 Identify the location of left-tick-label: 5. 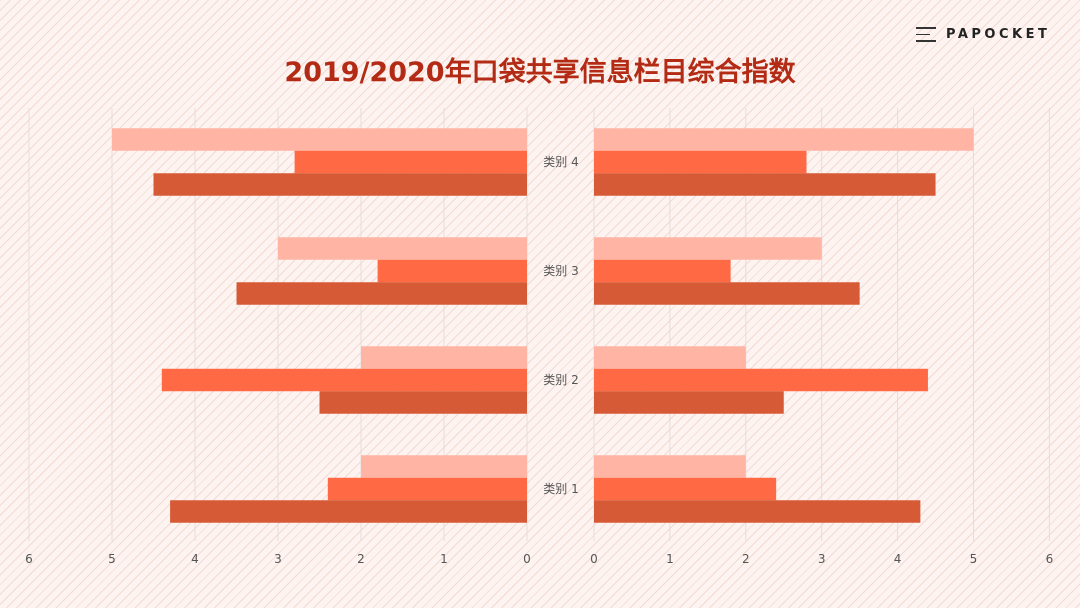
(112, 559).